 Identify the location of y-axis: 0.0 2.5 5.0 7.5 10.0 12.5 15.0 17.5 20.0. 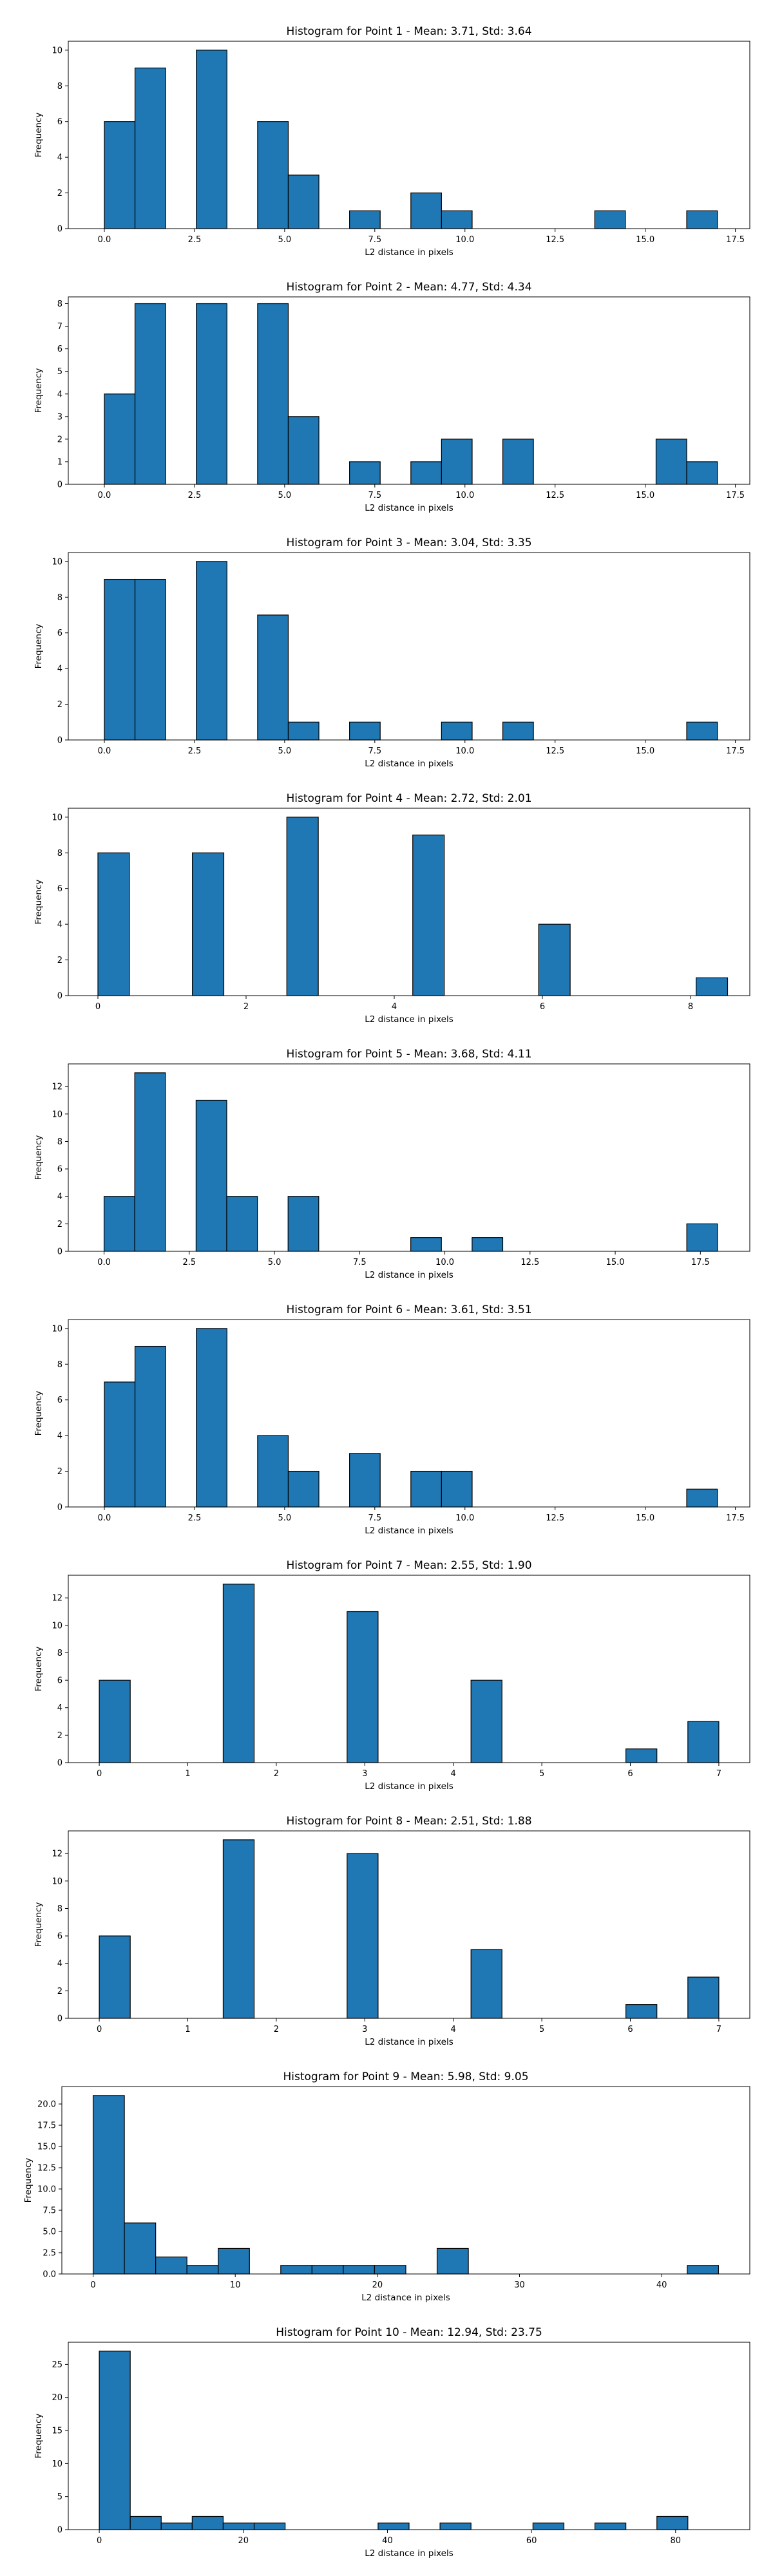
(50, 2190).